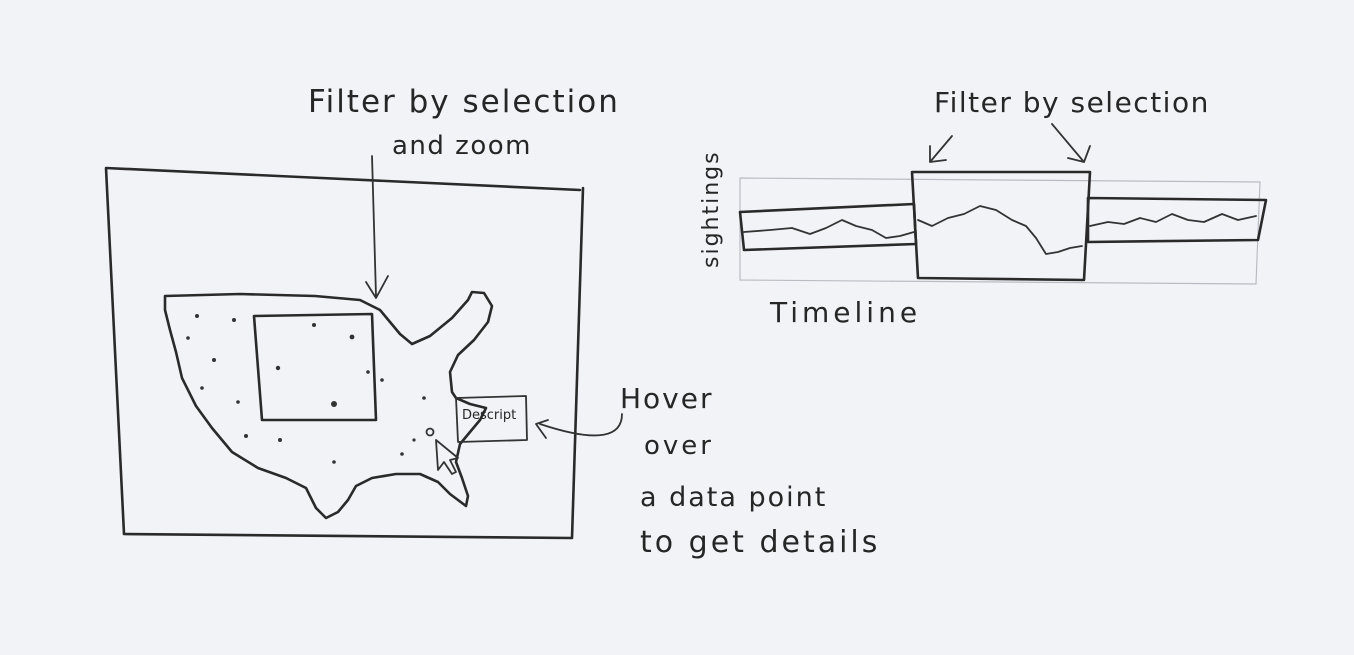 Image resolution: width=1354 pixels, height=655 pixels. Describe the element at coordinates (845, 312) in the screenshot. I see `timeline-x-axis-label: Timeline` at that location.